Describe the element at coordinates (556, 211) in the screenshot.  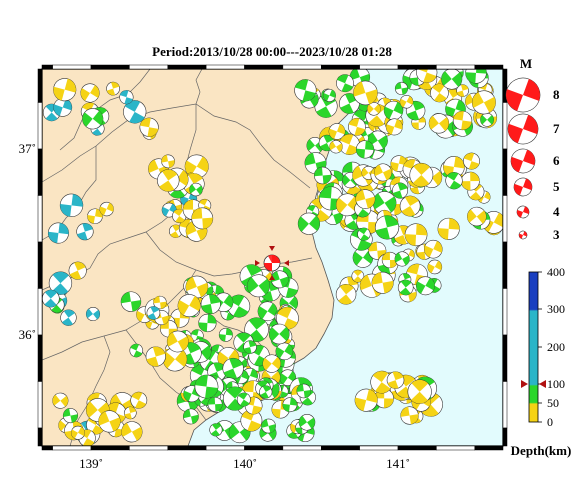
I see `magnitude-legend-label: 4` at that location.